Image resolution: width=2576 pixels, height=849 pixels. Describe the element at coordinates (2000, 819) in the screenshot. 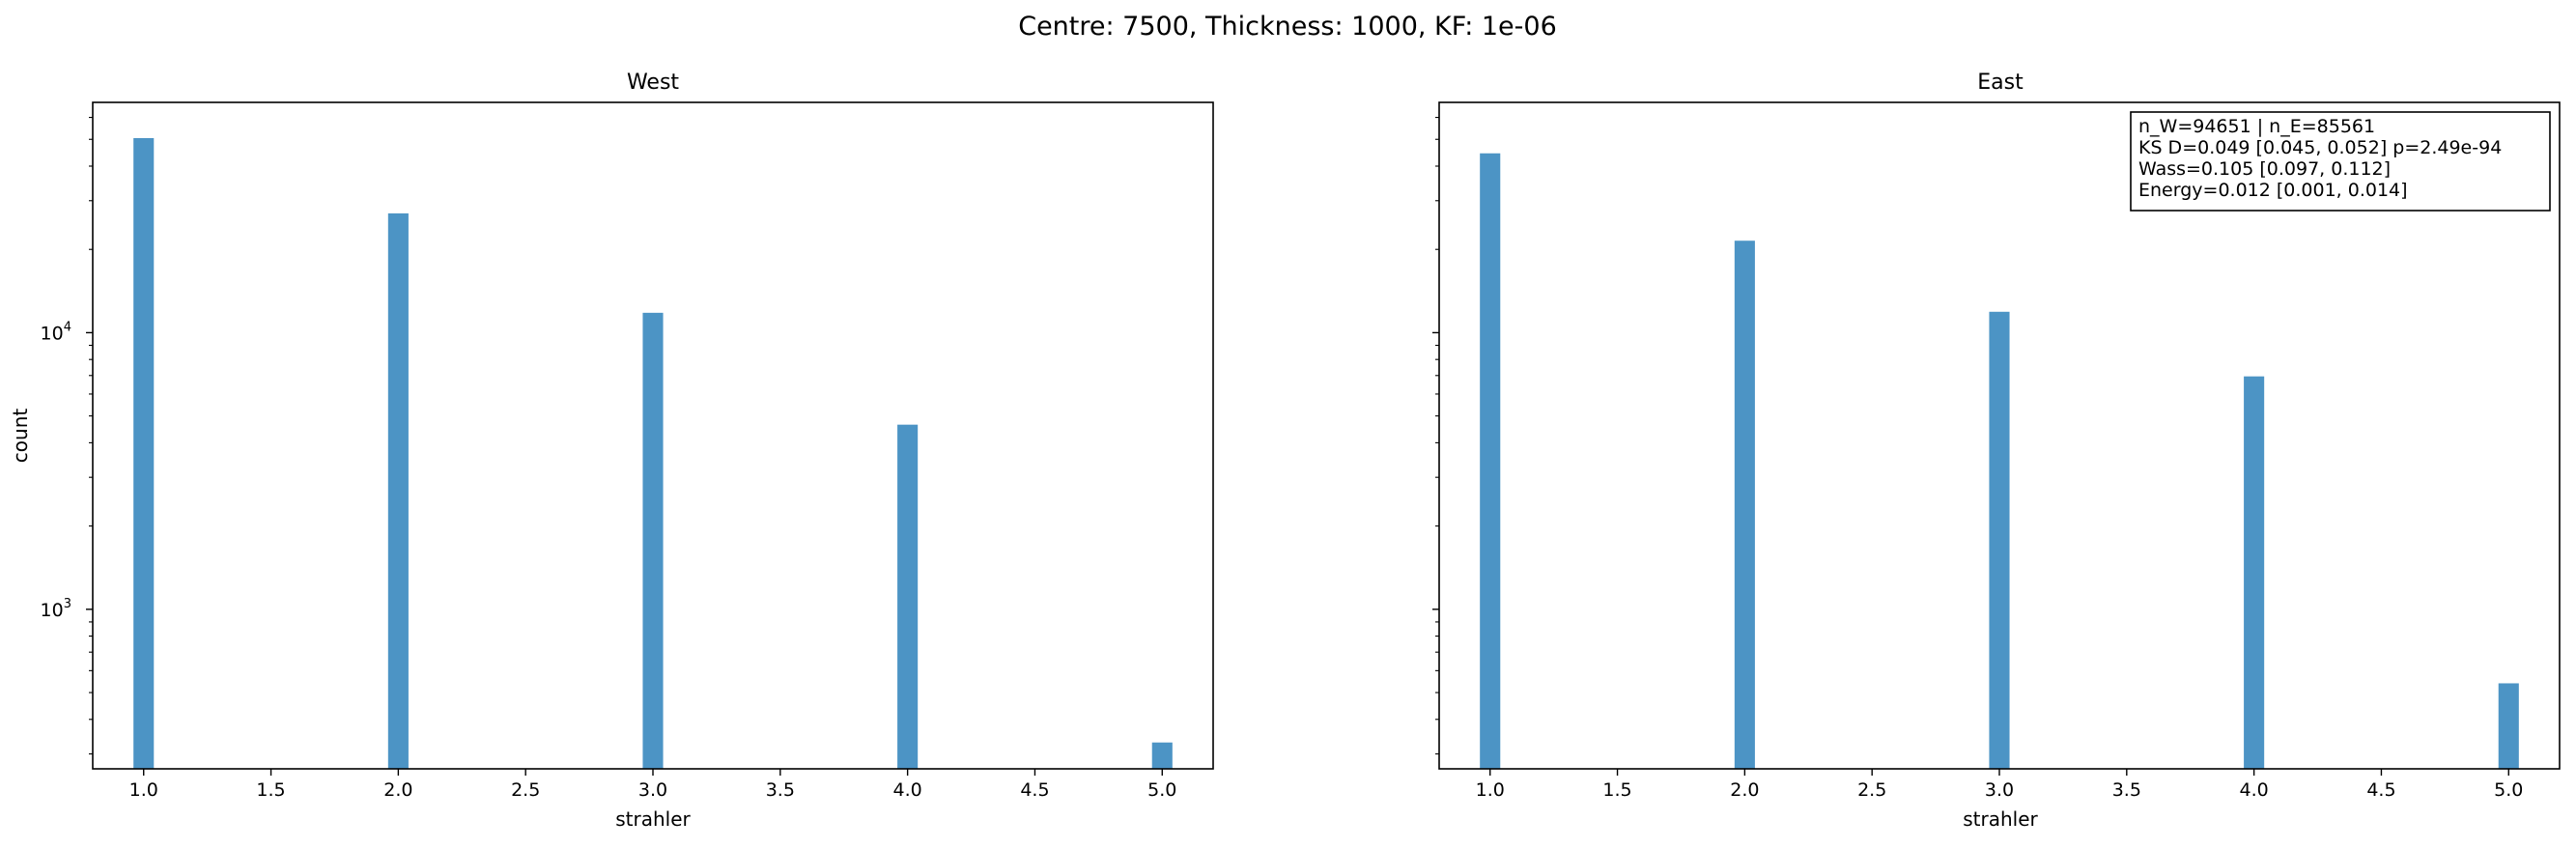

I see `east-x-axis-label: strahler` at that location.